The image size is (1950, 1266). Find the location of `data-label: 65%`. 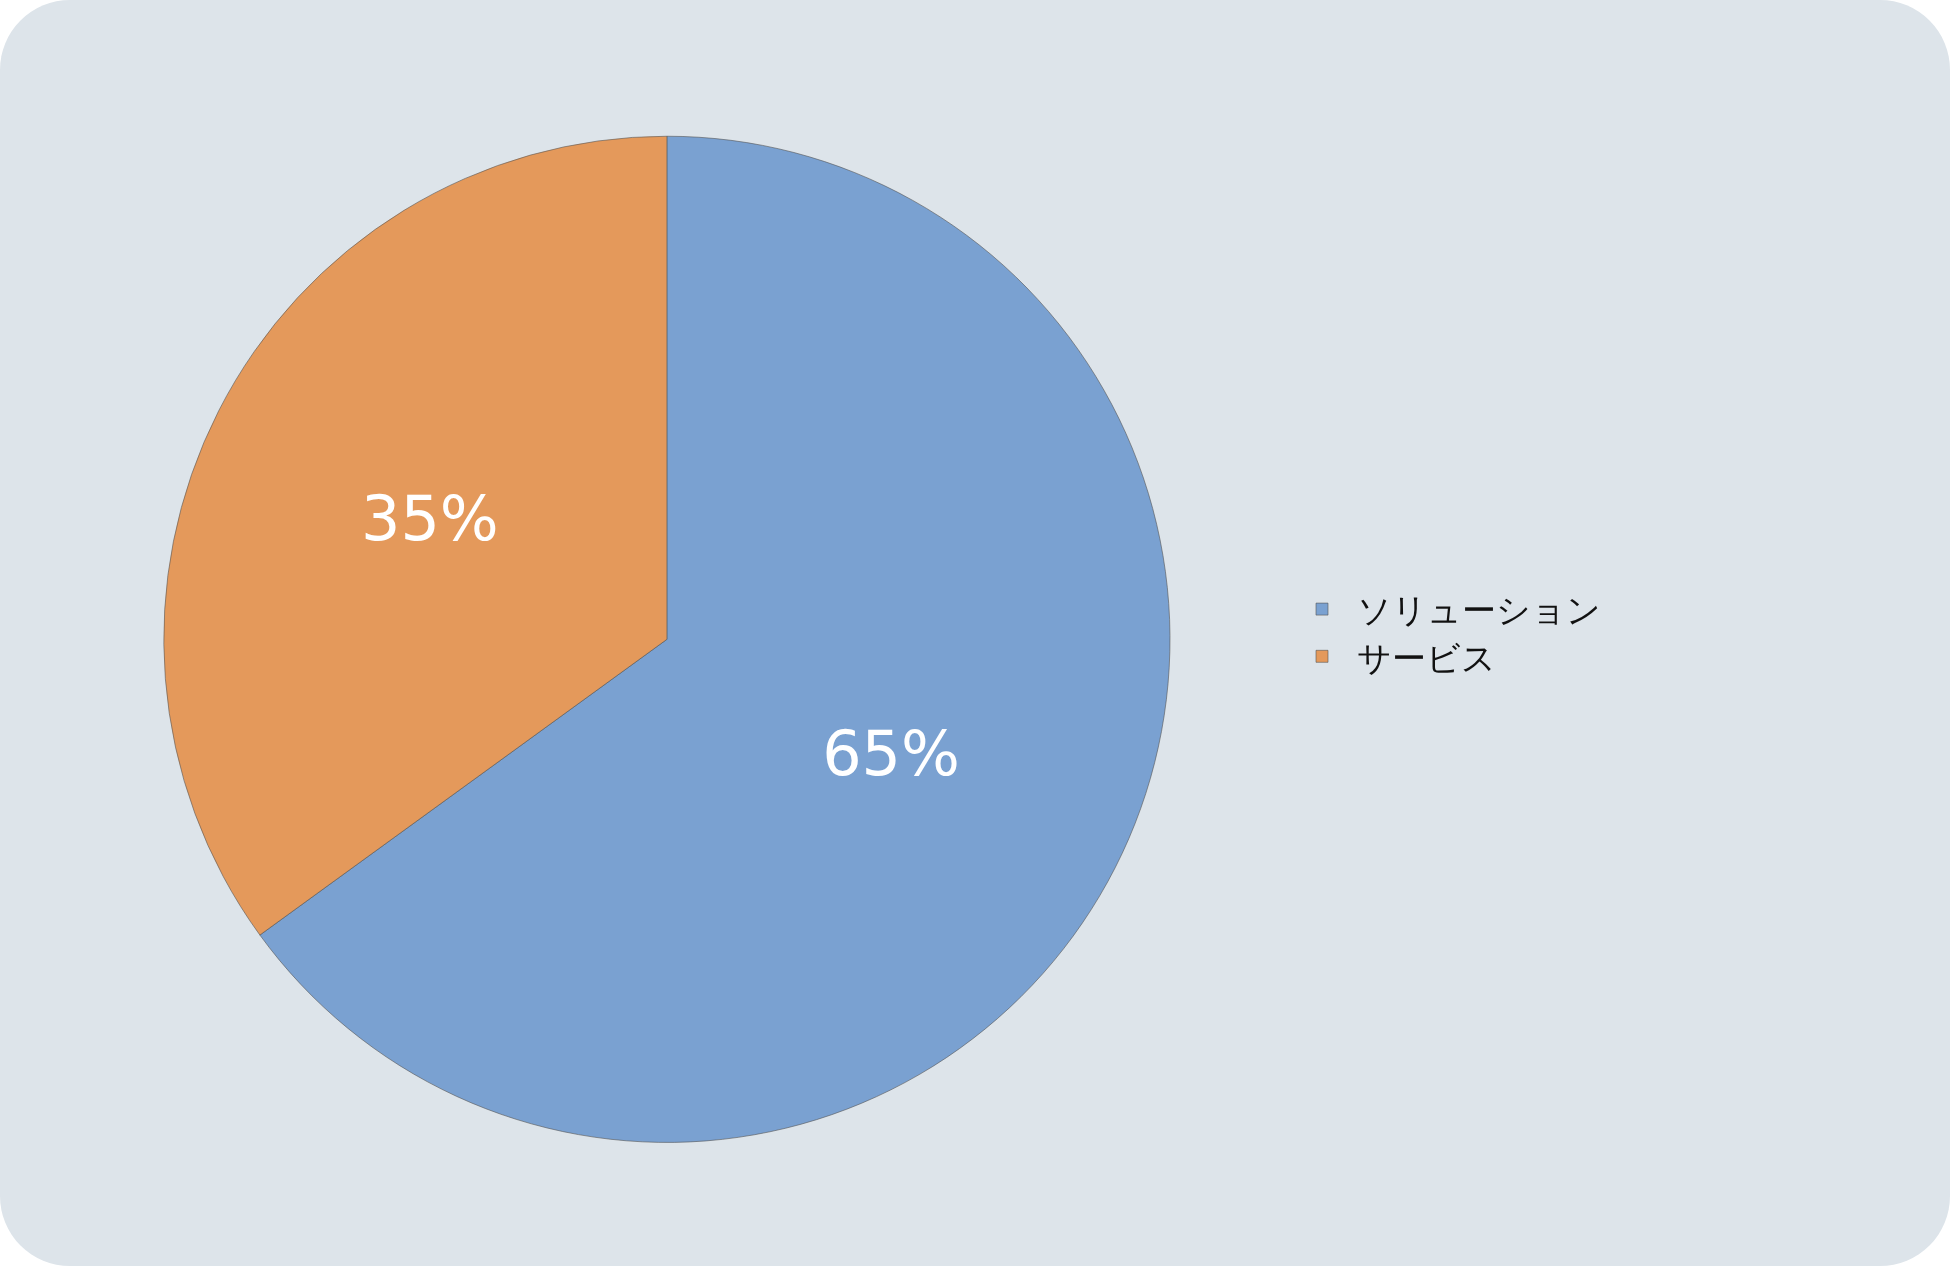

data-label: 65% is located at coordinates (891, 754).